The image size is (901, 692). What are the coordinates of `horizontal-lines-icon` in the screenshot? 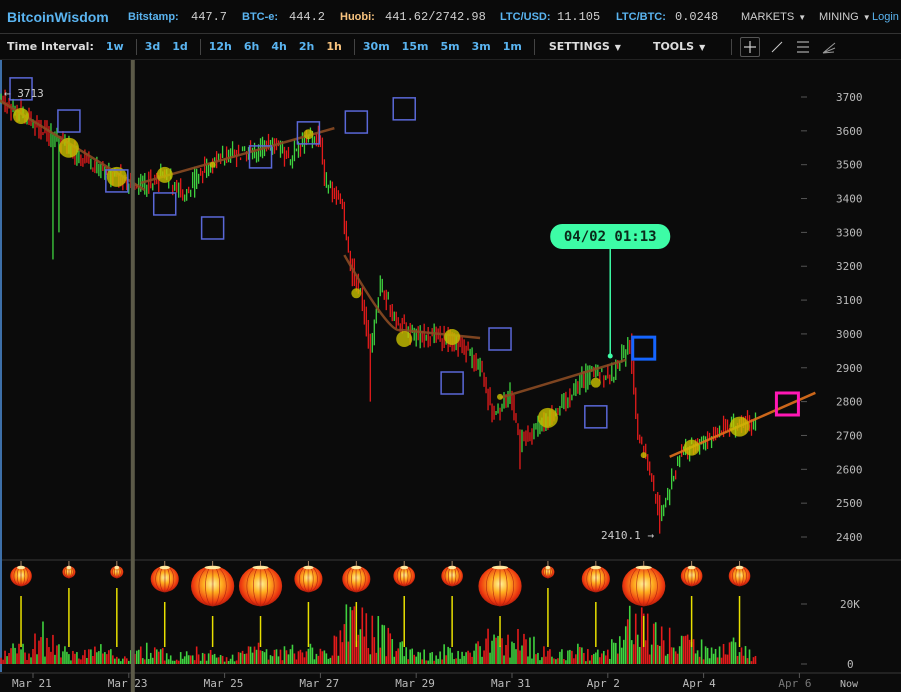 It's located at (803, 47).